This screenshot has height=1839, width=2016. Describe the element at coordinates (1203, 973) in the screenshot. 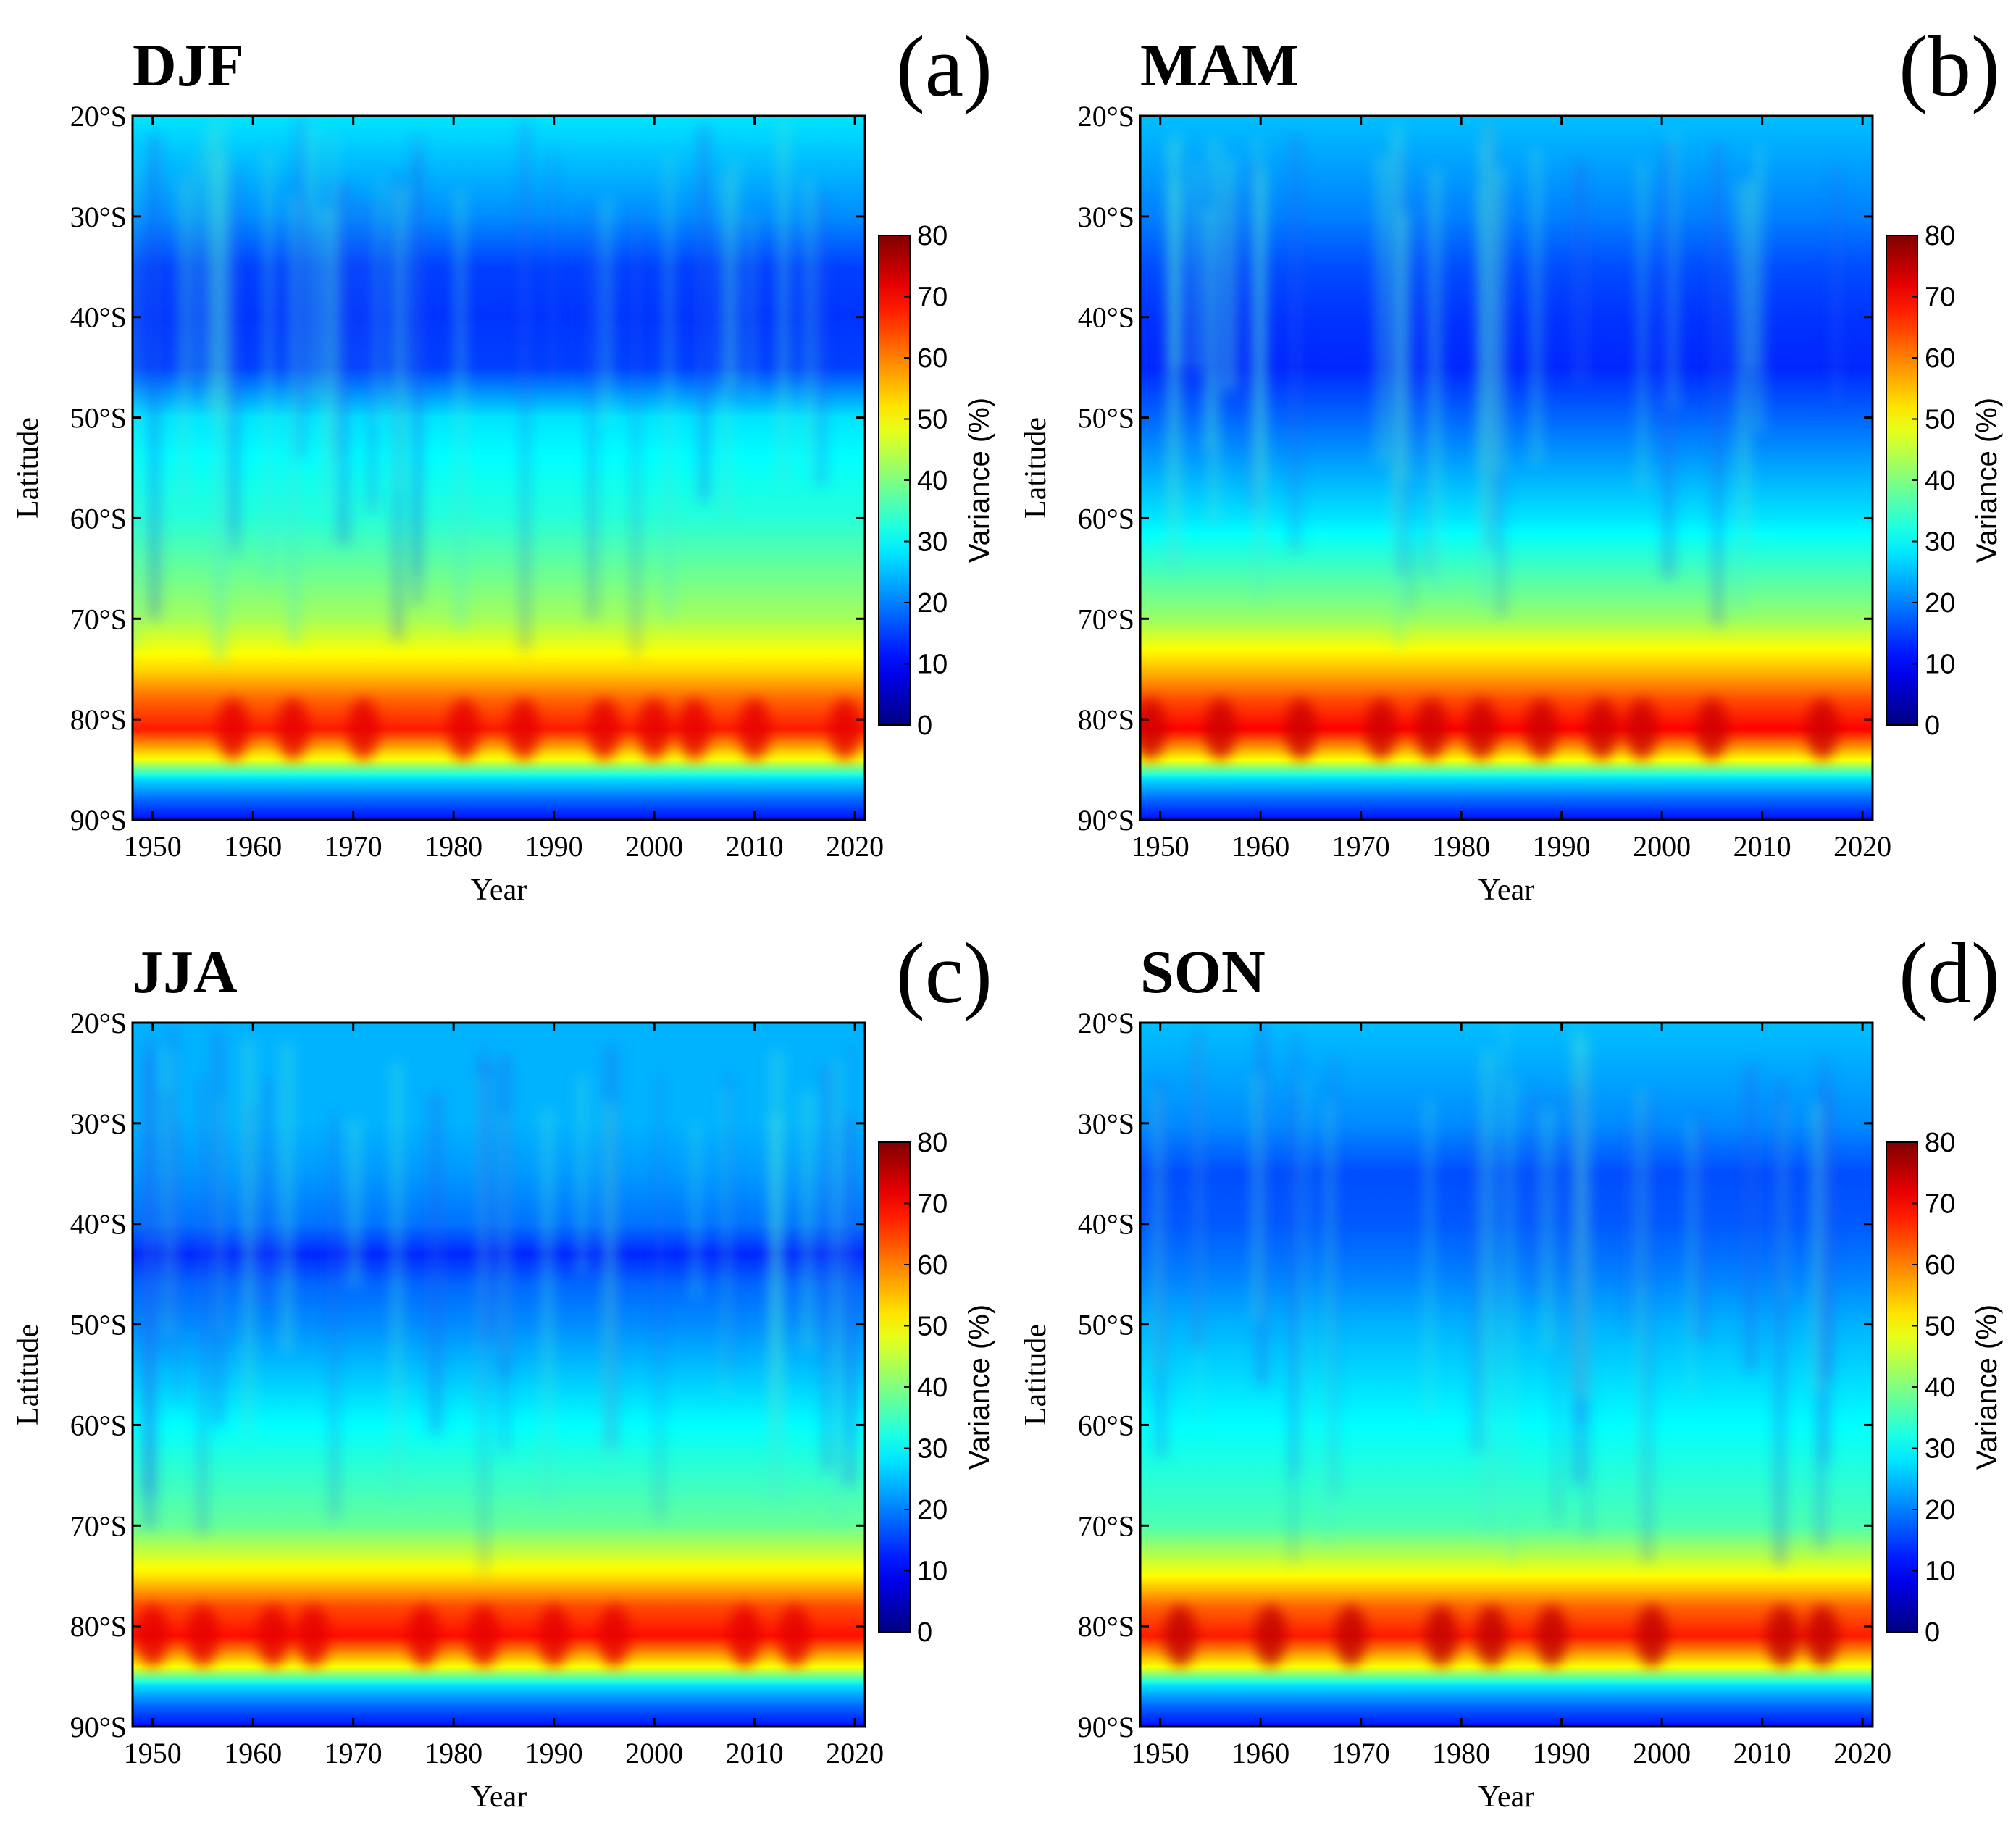

I see `season-title: SON` at that location.